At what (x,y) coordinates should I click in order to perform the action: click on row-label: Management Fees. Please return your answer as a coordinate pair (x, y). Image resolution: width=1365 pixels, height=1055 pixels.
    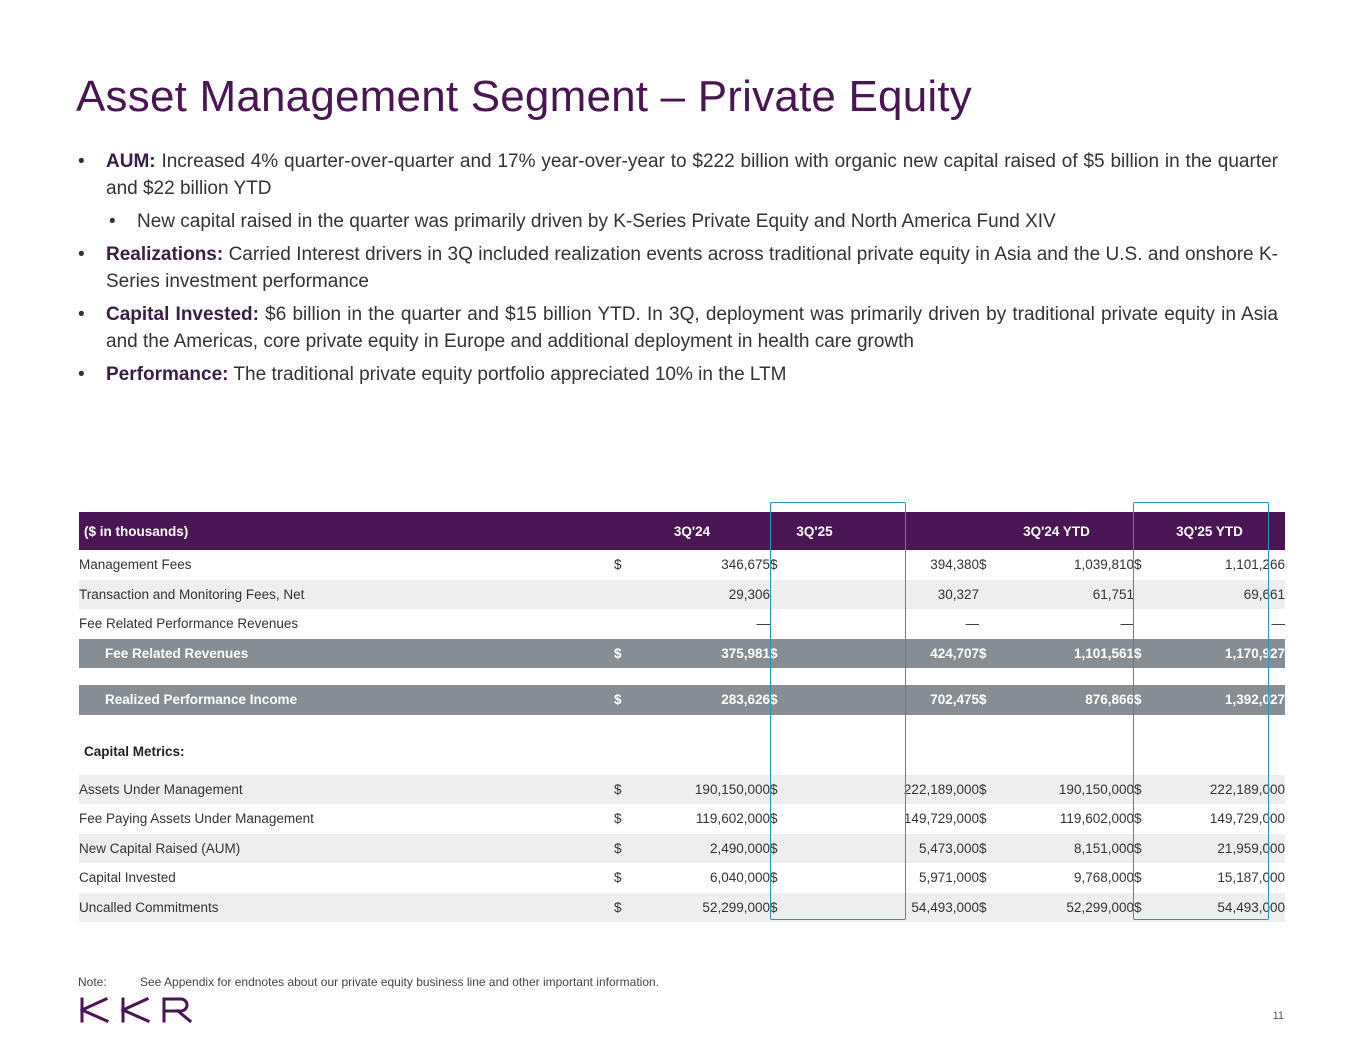
    Looking at the image, I should click on (135, 565).